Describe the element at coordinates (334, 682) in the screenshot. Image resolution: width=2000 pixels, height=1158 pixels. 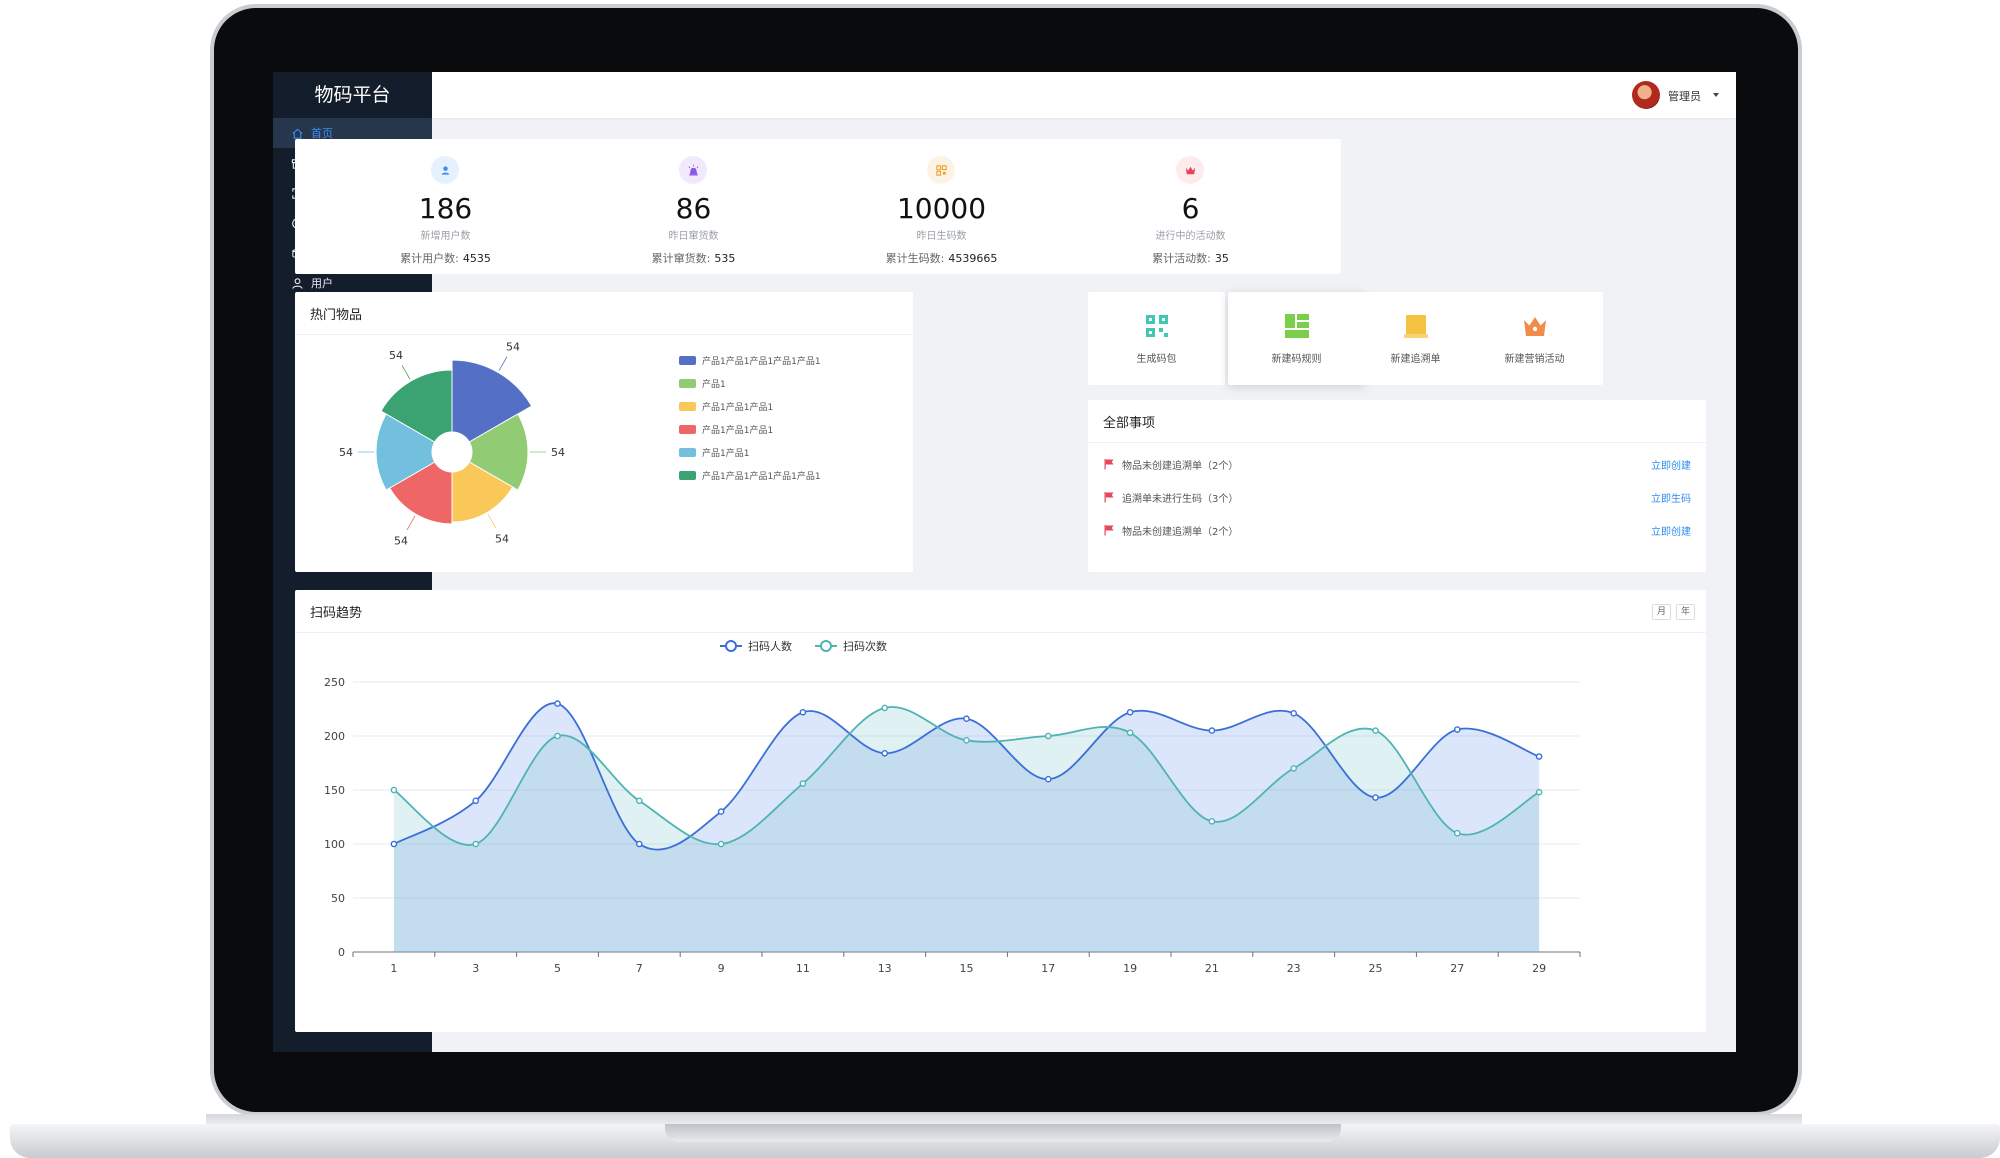
I see `y-tick-label: 250` at that location.